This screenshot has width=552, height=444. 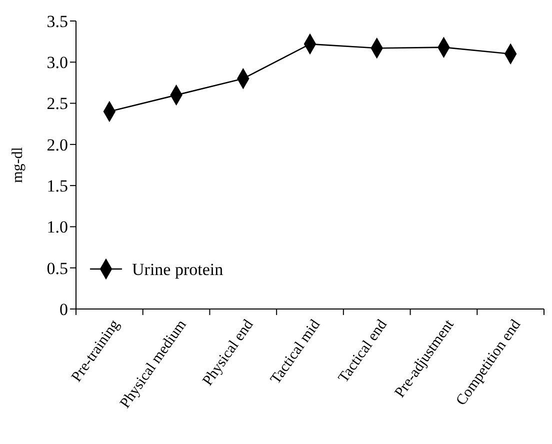 I want to click on y-tick-label: 3.0, so click(x=57, y=62).